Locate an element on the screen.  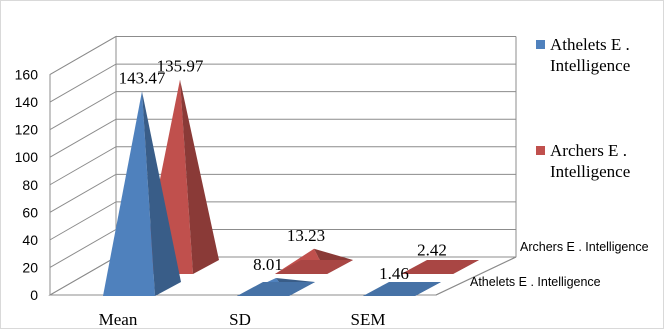
depth-axis-label: Archers E . Intelligence is located at coordinates (584, 247).